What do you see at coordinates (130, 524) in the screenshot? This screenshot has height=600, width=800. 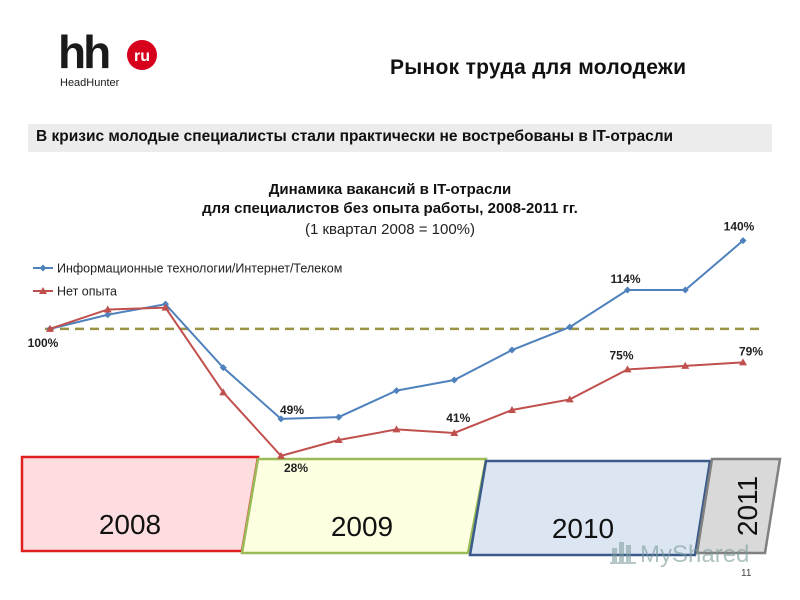 I see `year-band-label: 2008` at bounding box center [130, 524].